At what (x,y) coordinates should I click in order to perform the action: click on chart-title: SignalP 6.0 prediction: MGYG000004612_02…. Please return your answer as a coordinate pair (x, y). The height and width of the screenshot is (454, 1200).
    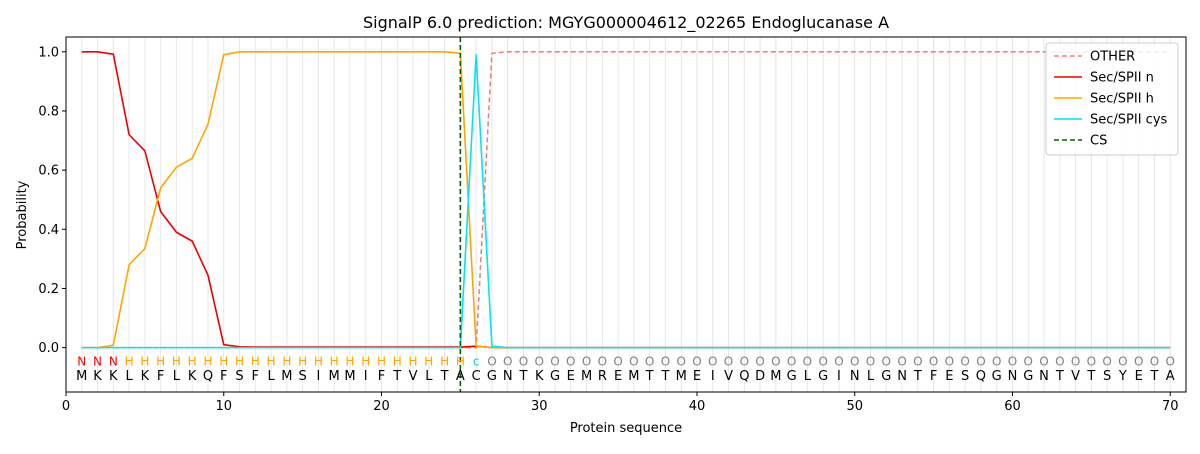
    Looking at the image, I should click on (626, 23).